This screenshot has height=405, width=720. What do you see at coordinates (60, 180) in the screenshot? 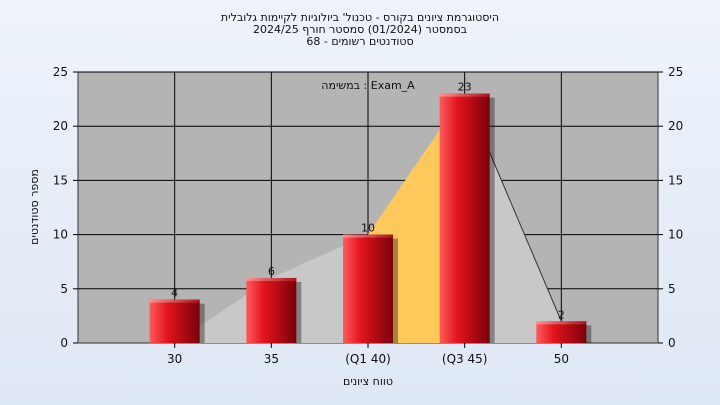
I see `ytick-label-left-3: 15` at bounding box center [60, 180].